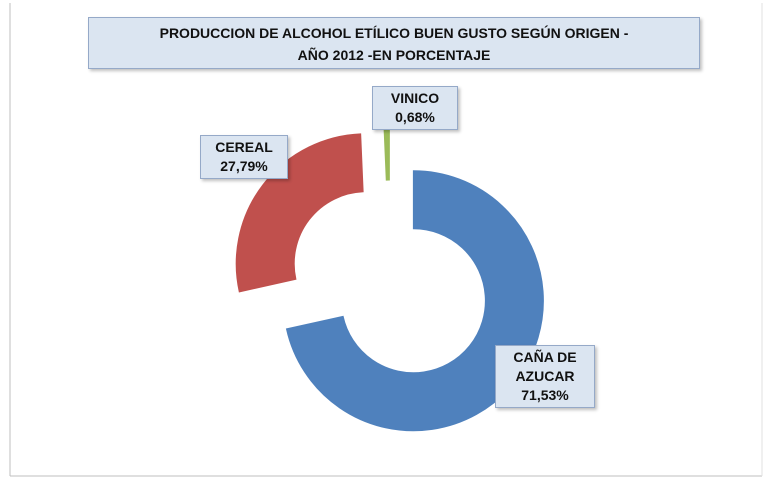  What do you see at coordinates (244, 147) in the screenshot?
I see `category-label: CEREAL` at bounding box center [244, 147].